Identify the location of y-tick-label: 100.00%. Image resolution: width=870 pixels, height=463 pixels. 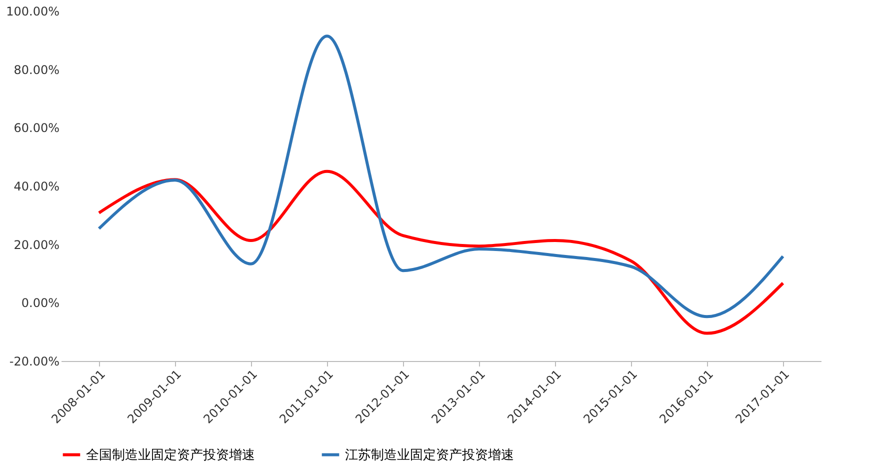
(33, 11).